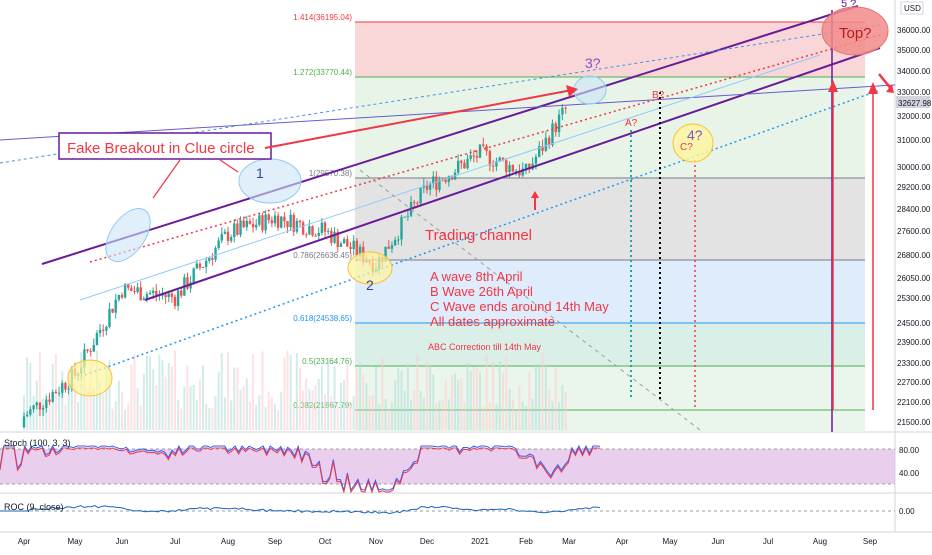  I want to click on last-price-label: 32627.98, so click(915, 103).